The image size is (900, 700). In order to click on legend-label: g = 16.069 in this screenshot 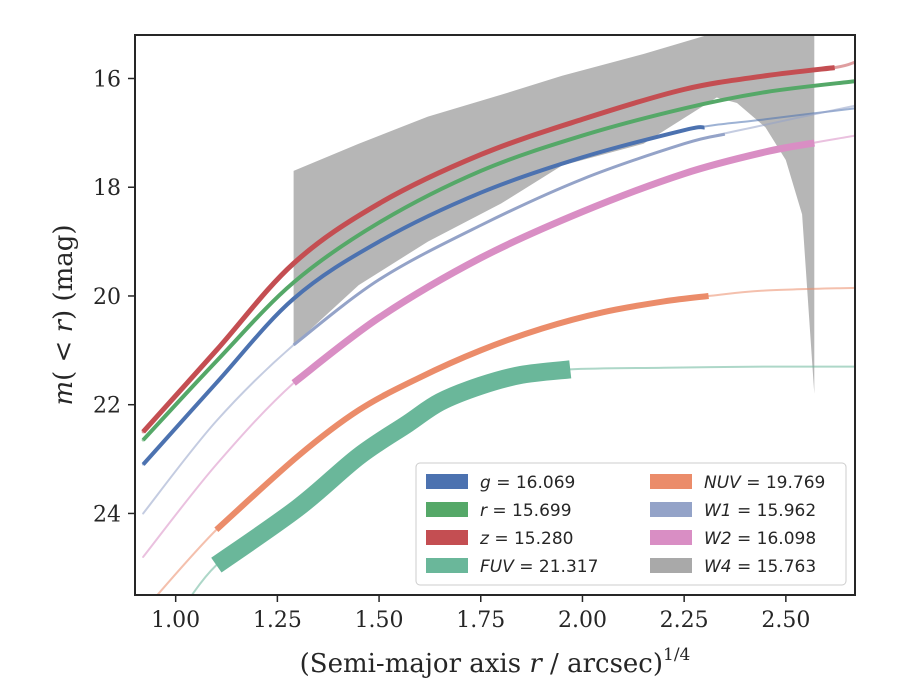, I will do `click(527, 483)`.